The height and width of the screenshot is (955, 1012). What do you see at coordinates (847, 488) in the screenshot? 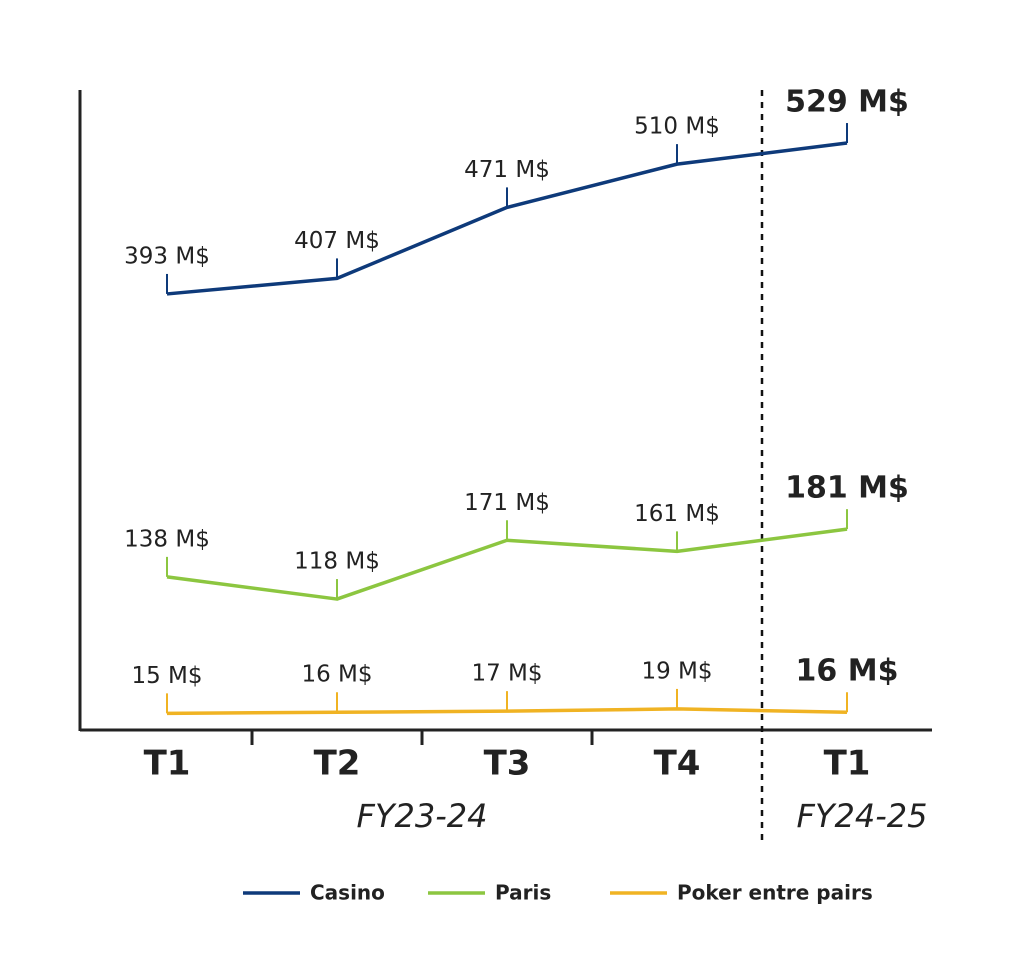
I see `data-label: 181 M$` at bounding box center [847, 488].